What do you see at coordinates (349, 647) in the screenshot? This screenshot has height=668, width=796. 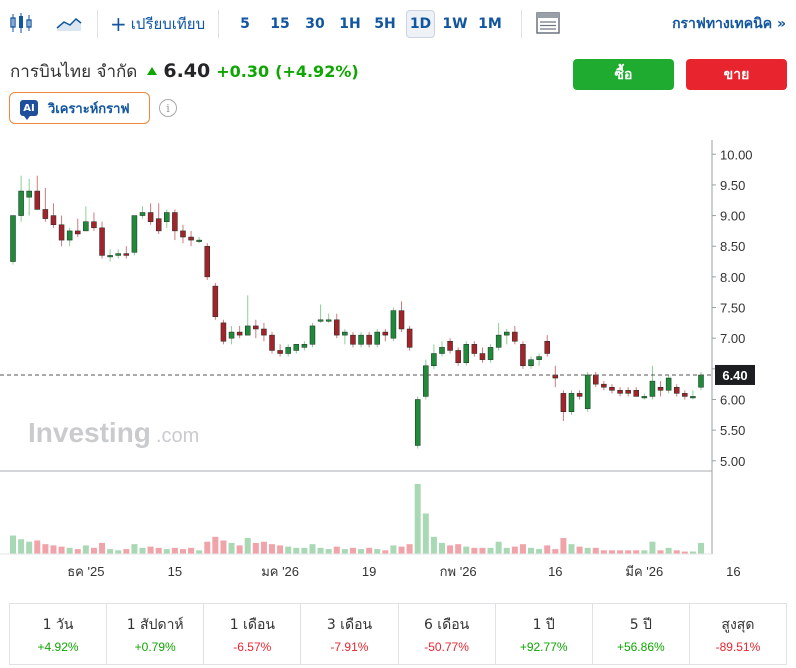 I see `perf-value: -7.91%` at bounding box center [349, 647].